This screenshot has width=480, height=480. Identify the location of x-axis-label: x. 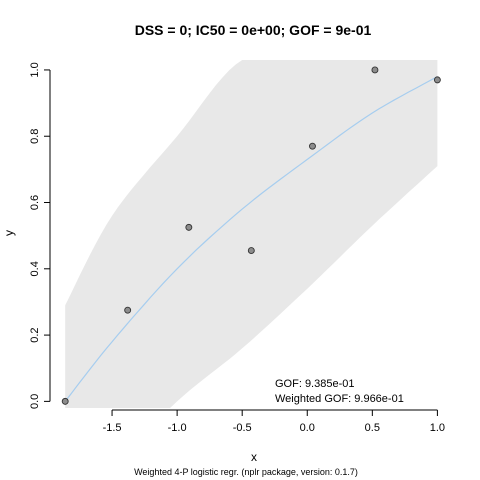
(254, 457).